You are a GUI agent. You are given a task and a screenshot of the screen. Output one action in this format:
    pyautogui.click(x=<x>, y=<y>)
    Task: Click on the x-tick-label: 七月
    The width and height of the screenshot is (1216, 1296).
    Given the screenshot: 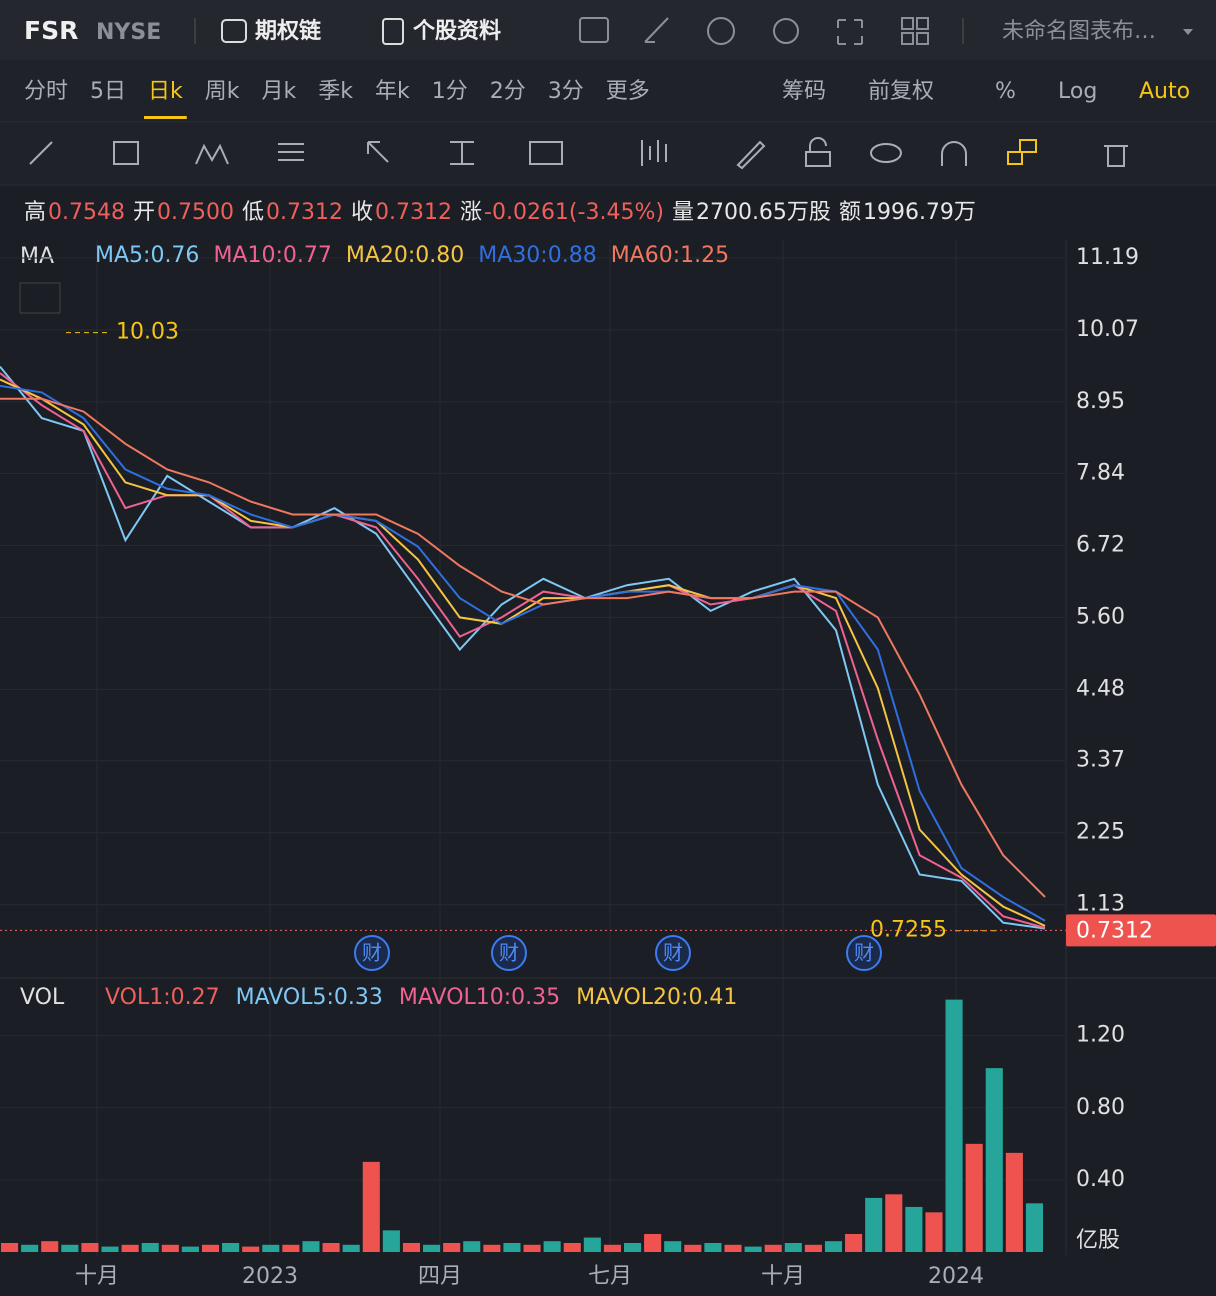 What is the action you would take?
    pyautogui.click(x=610, y=1276)
    